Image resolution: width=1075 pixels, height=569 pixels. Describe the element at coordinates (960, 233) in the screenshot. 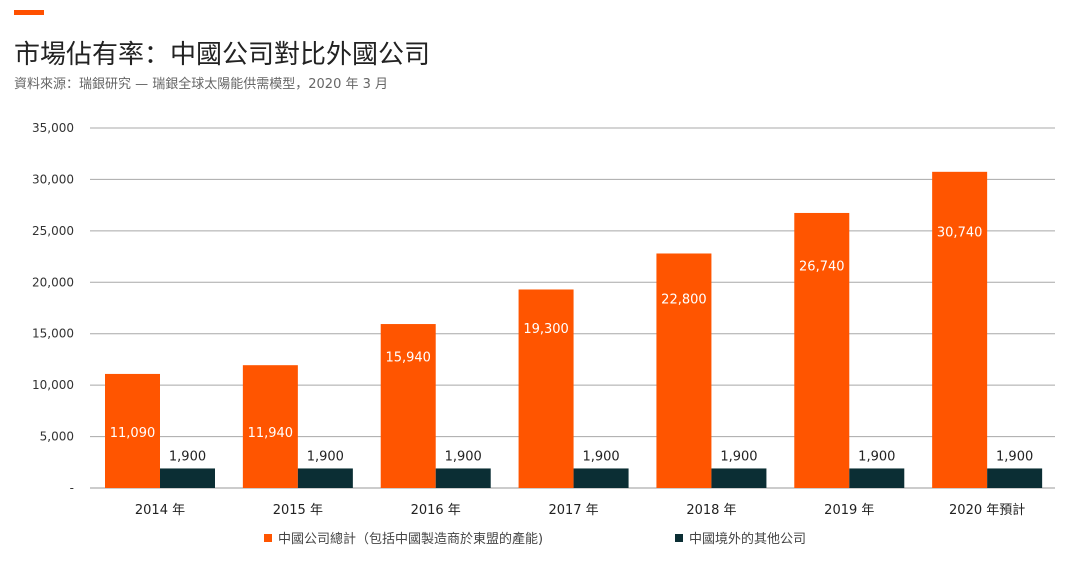

I see `data-label-chinese: 30,740` at that location.